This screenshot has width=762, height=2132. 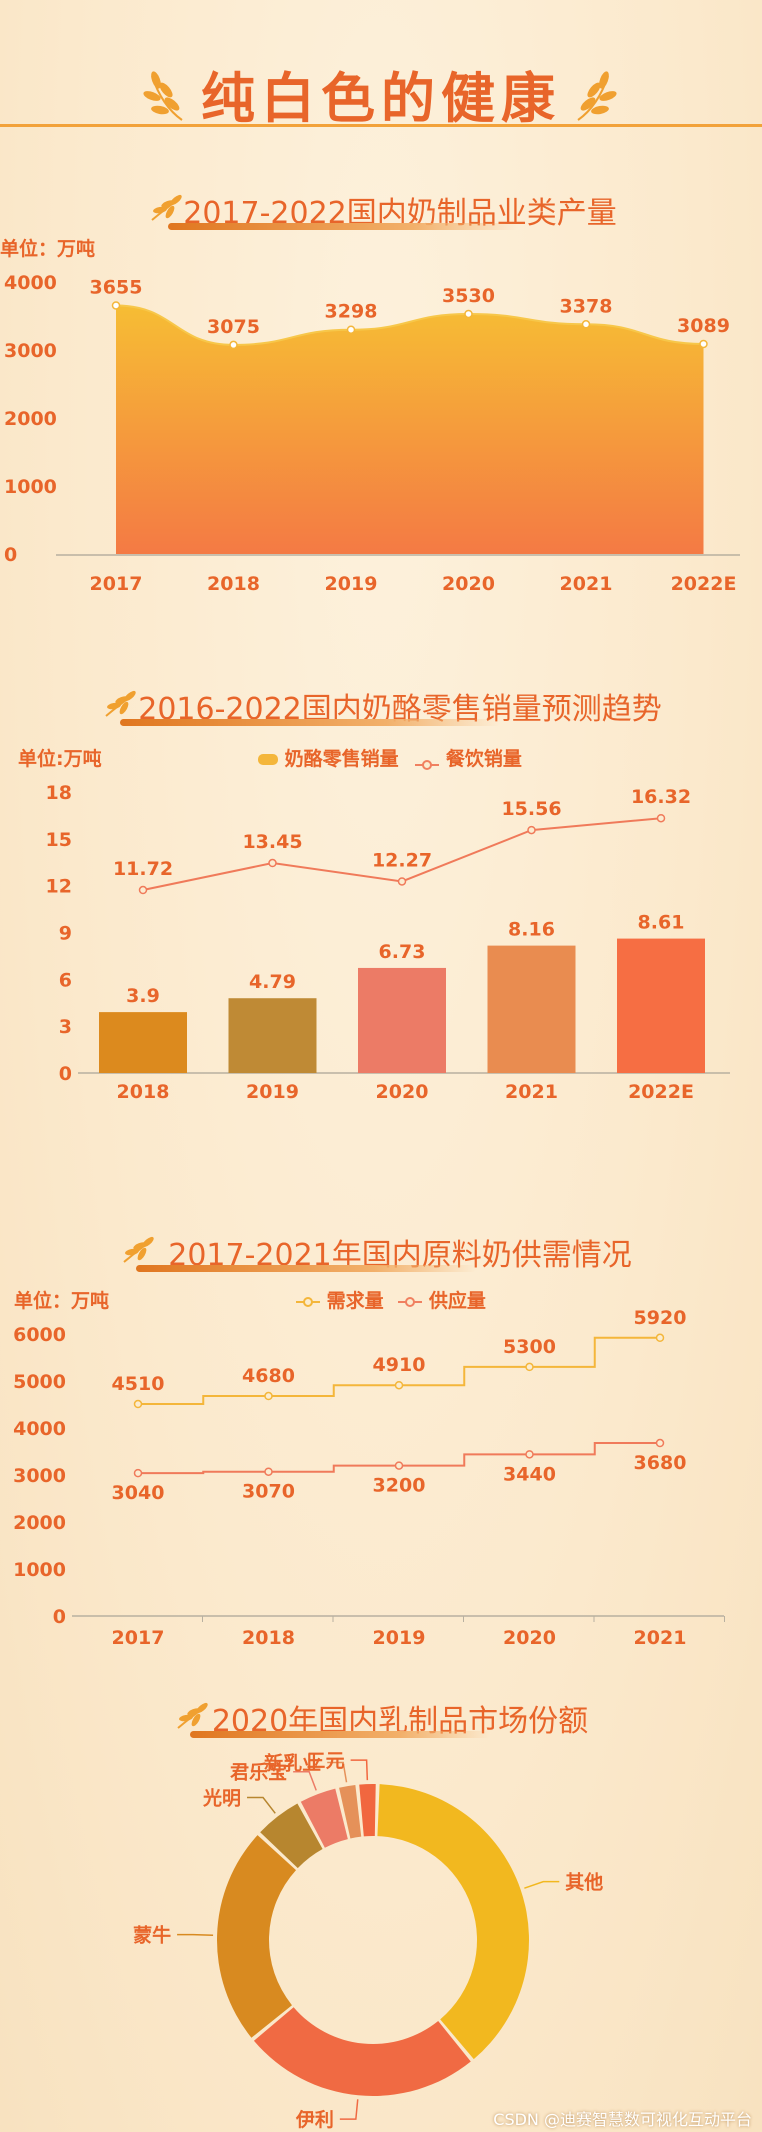 I want to click on y-tick-label: 5000, so click(x=39, y=1382).